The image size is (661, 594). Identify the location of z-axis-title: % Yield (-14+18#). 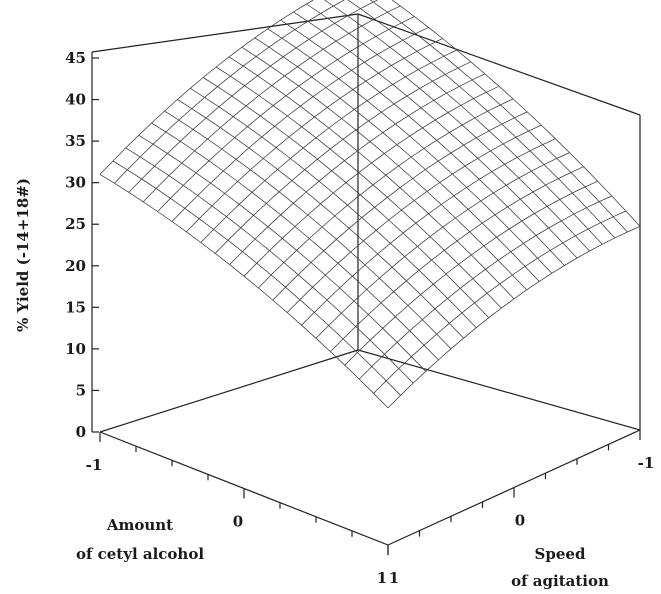
(23, 255).